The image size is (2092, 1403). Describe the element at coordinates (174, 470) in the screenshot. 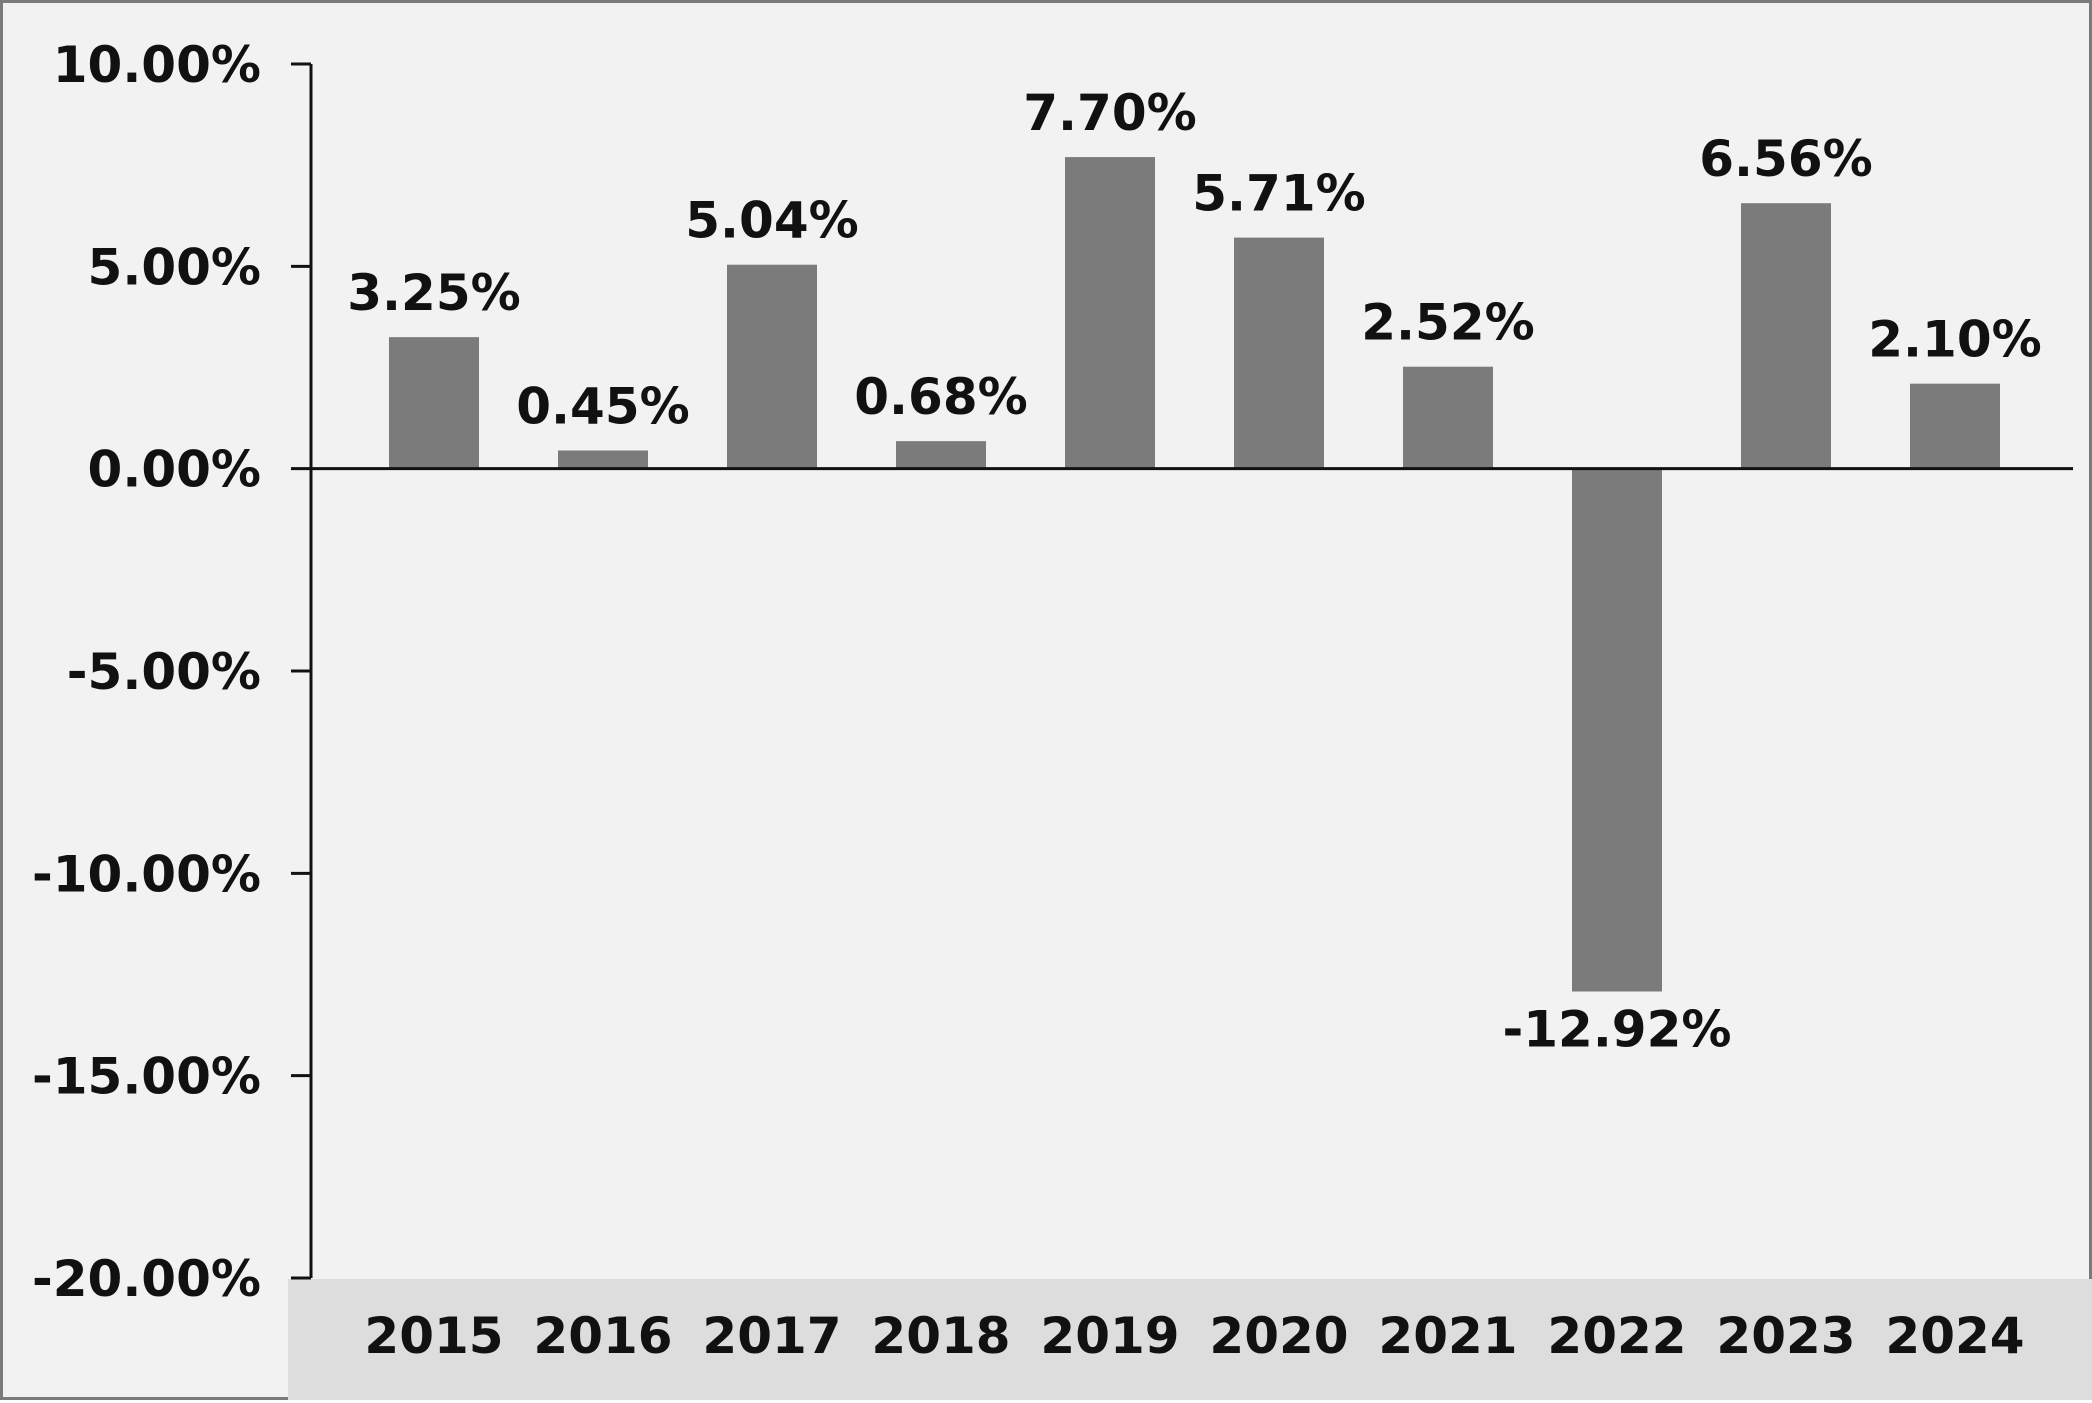

I see `y-tick-label: 0.00%` at that location.